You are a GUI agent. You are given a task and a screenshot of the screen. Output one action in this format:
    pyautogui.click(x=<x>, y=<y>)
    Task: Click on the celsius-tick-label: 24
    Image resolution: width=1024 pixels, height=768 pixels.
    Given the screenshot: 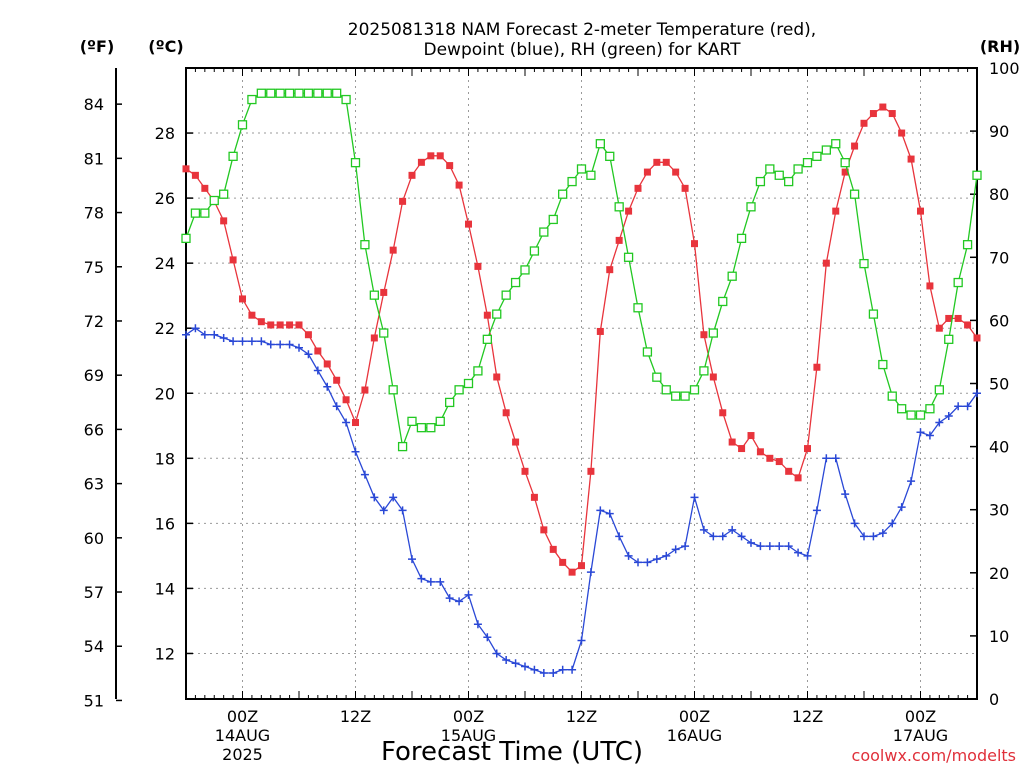 What is the action you would take?
    pyautogui.click(x=165, y=263)
    